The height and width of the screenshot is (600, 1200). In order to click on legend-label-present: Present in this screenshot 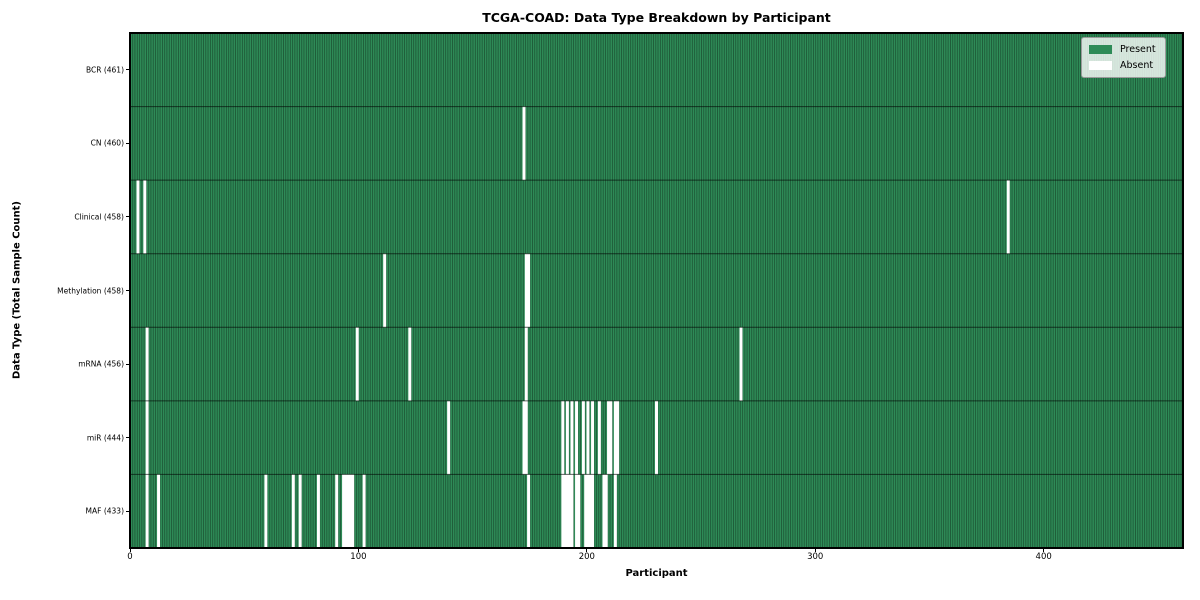, I will do `click(1138, 49)`.